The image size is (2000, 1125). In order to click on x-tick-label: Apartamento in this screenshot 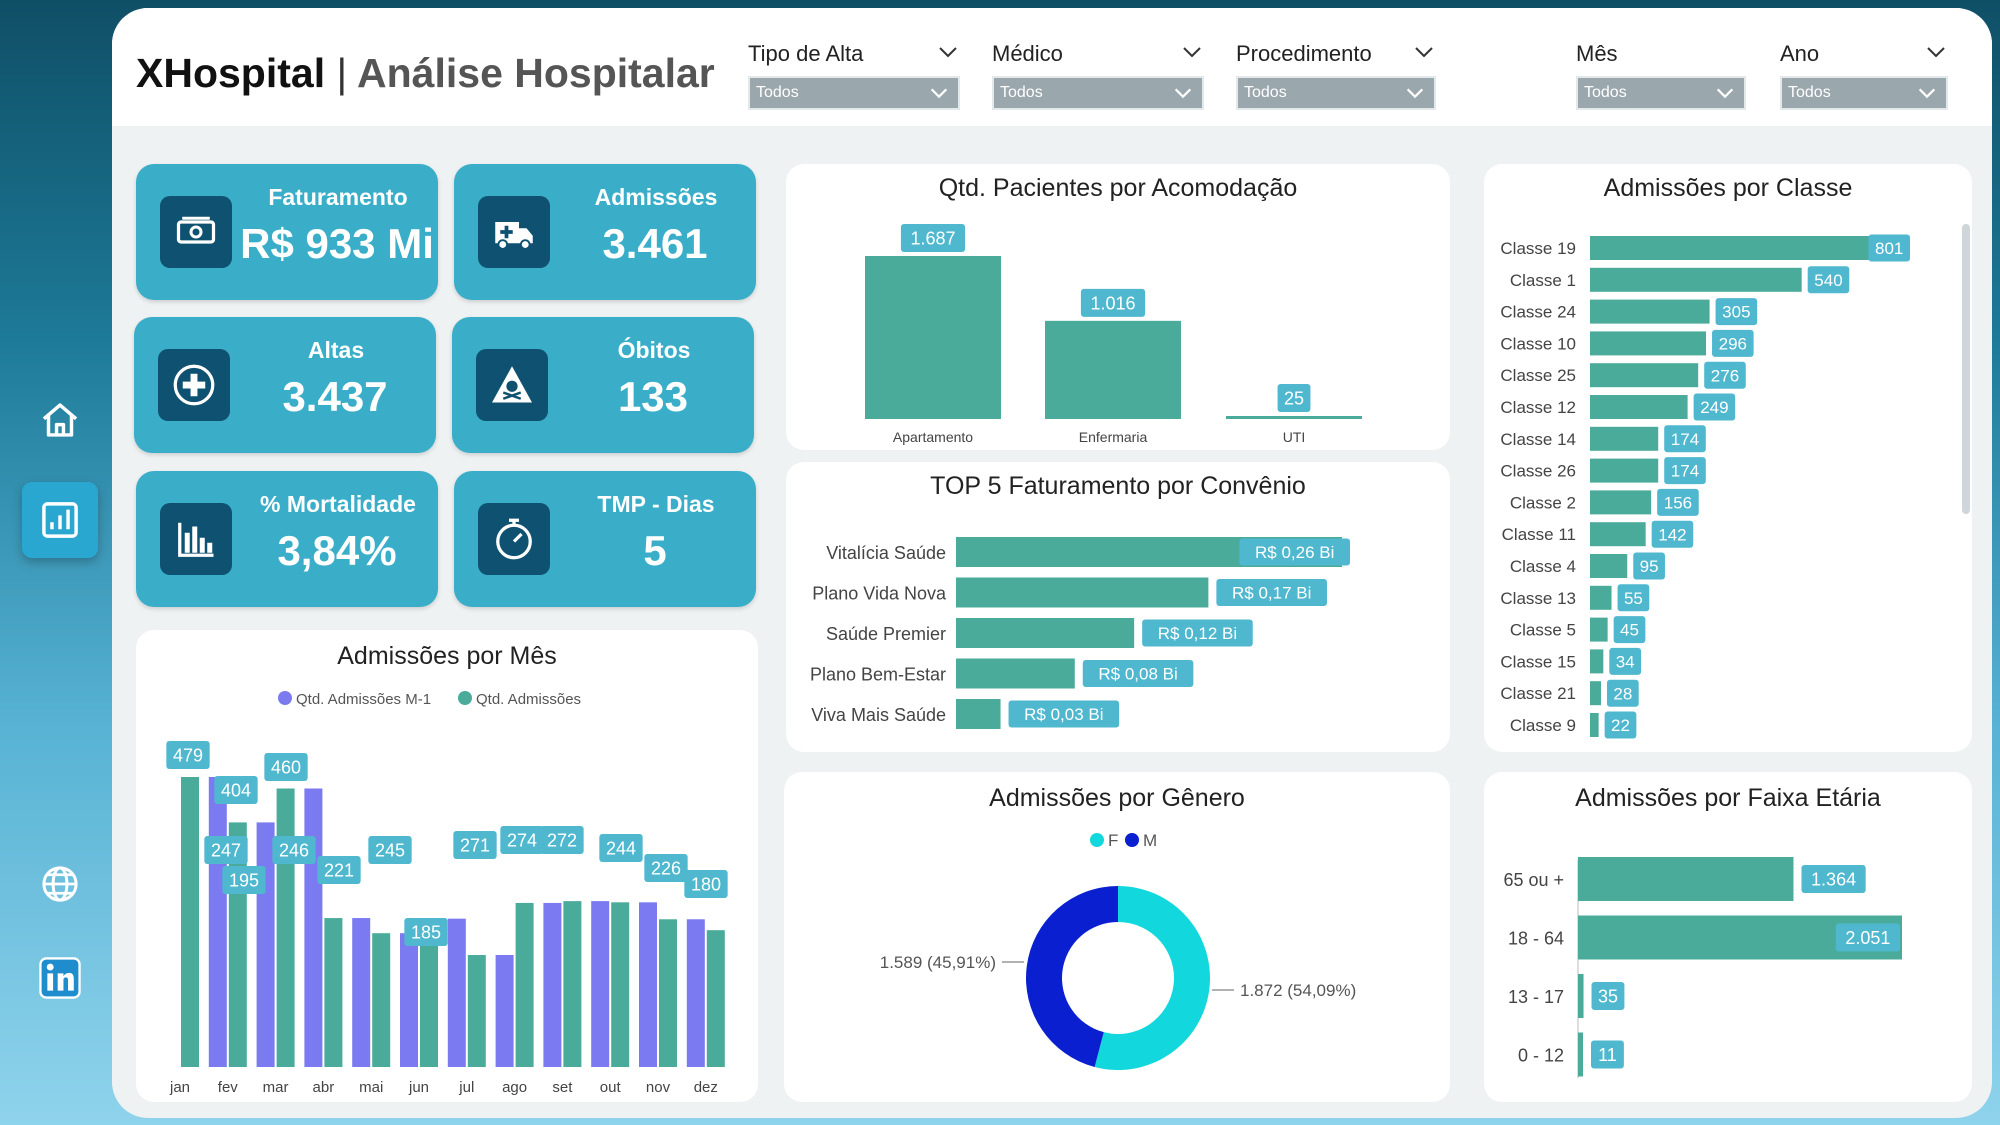, I will do `click(933, 437)`.